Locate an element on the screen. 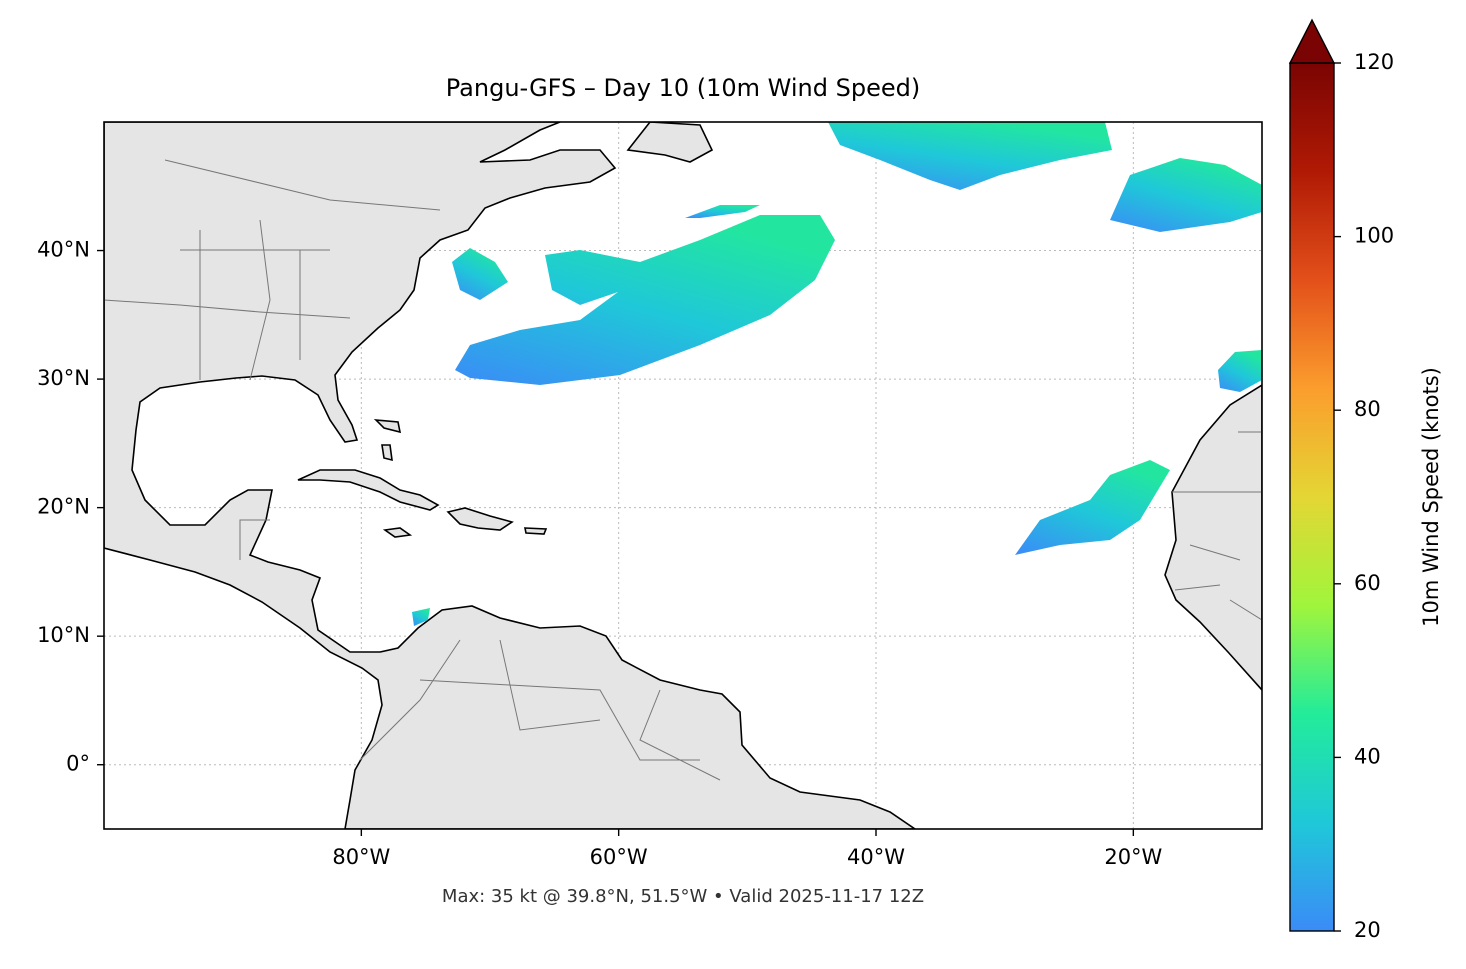  bahamas is located at coordinates (387, 440).